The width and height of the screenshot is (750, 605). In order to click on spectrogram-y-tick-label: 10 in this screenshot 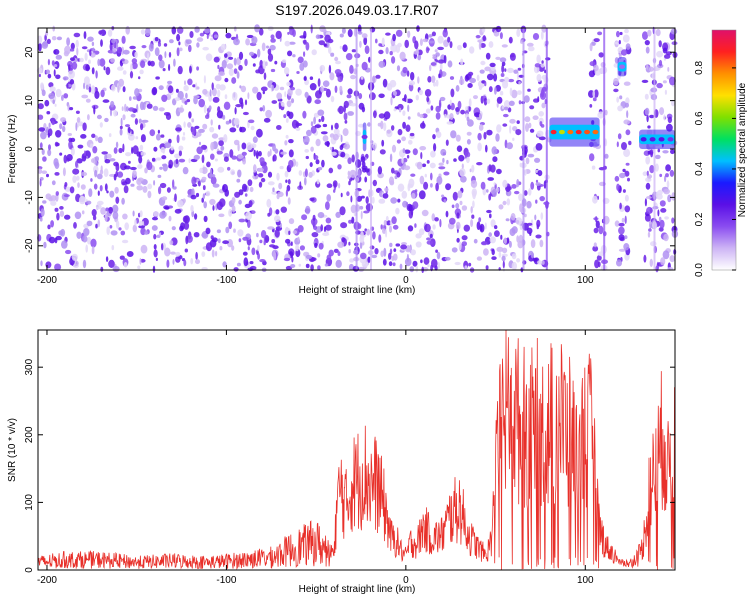, I will do `click(29, 101)`.